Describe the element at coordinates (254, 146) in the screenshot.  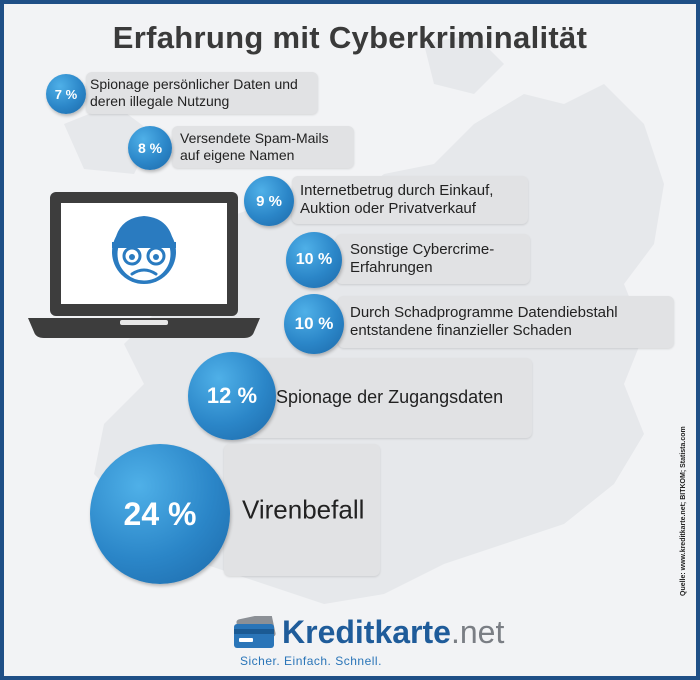
I see `category-label: Versendete Spam-Mails auf eigene Namen` at that location.